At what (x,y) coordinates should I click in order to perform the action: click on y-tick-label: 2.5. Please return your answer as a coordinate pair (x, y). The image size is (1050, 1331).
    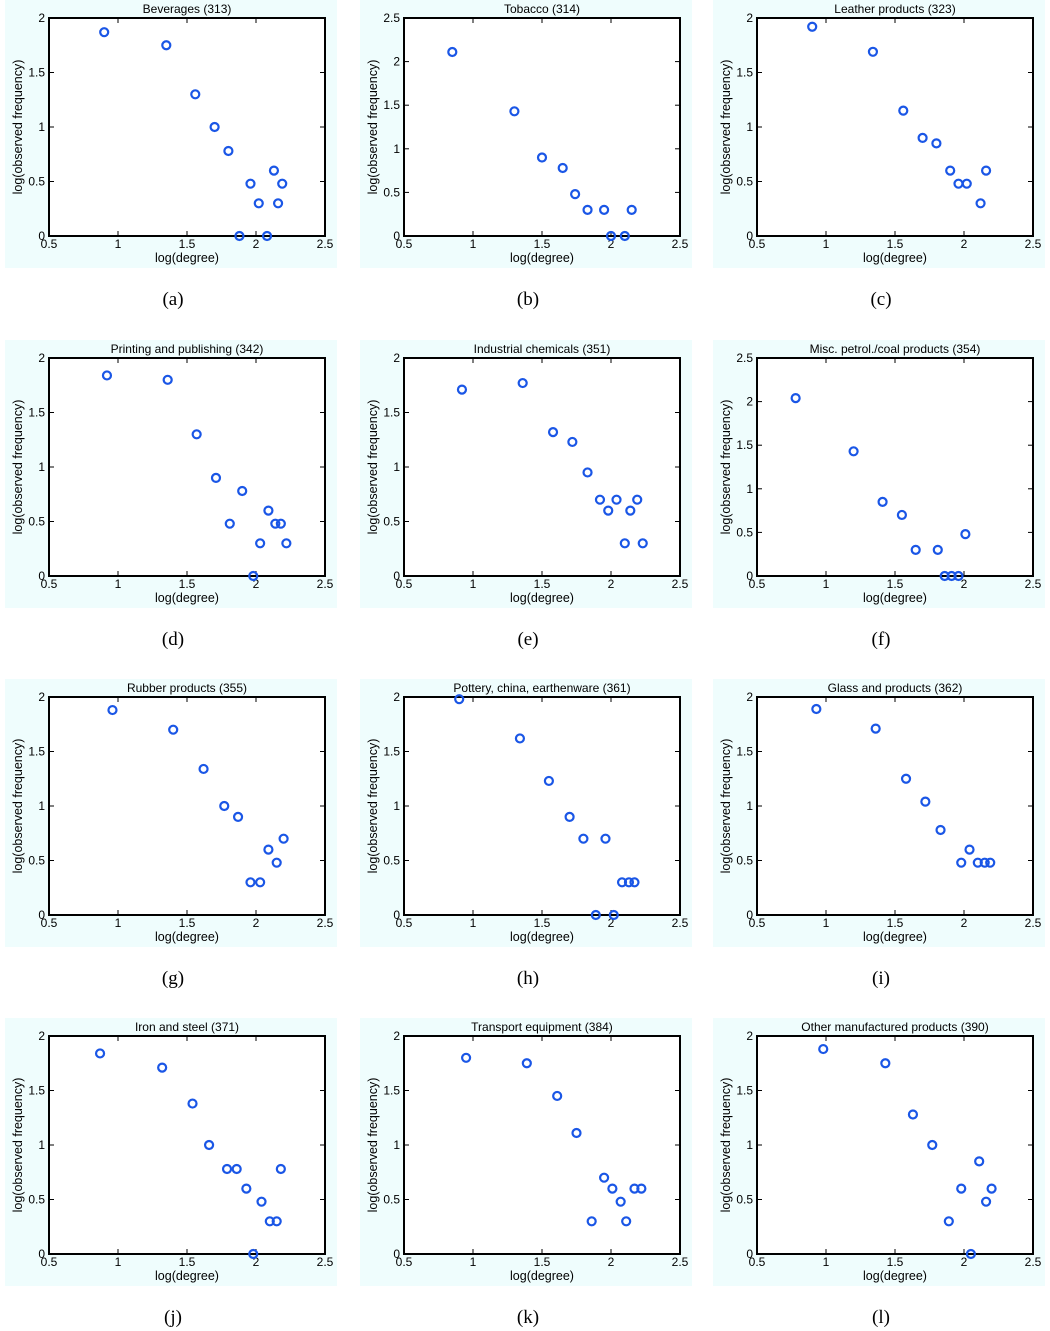
    Looking at the image, I should click on (391, 18).